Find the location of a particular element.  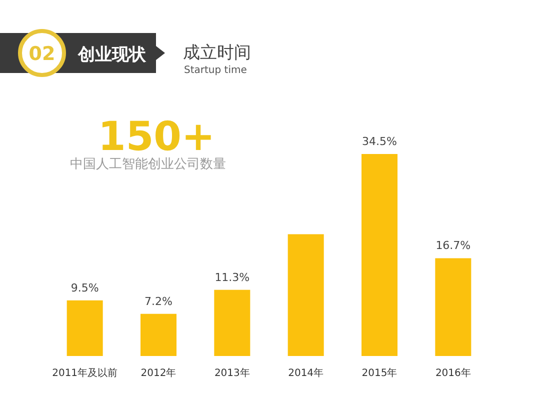

x-tick-label: 2014年 is located at coordinates (306, 373).